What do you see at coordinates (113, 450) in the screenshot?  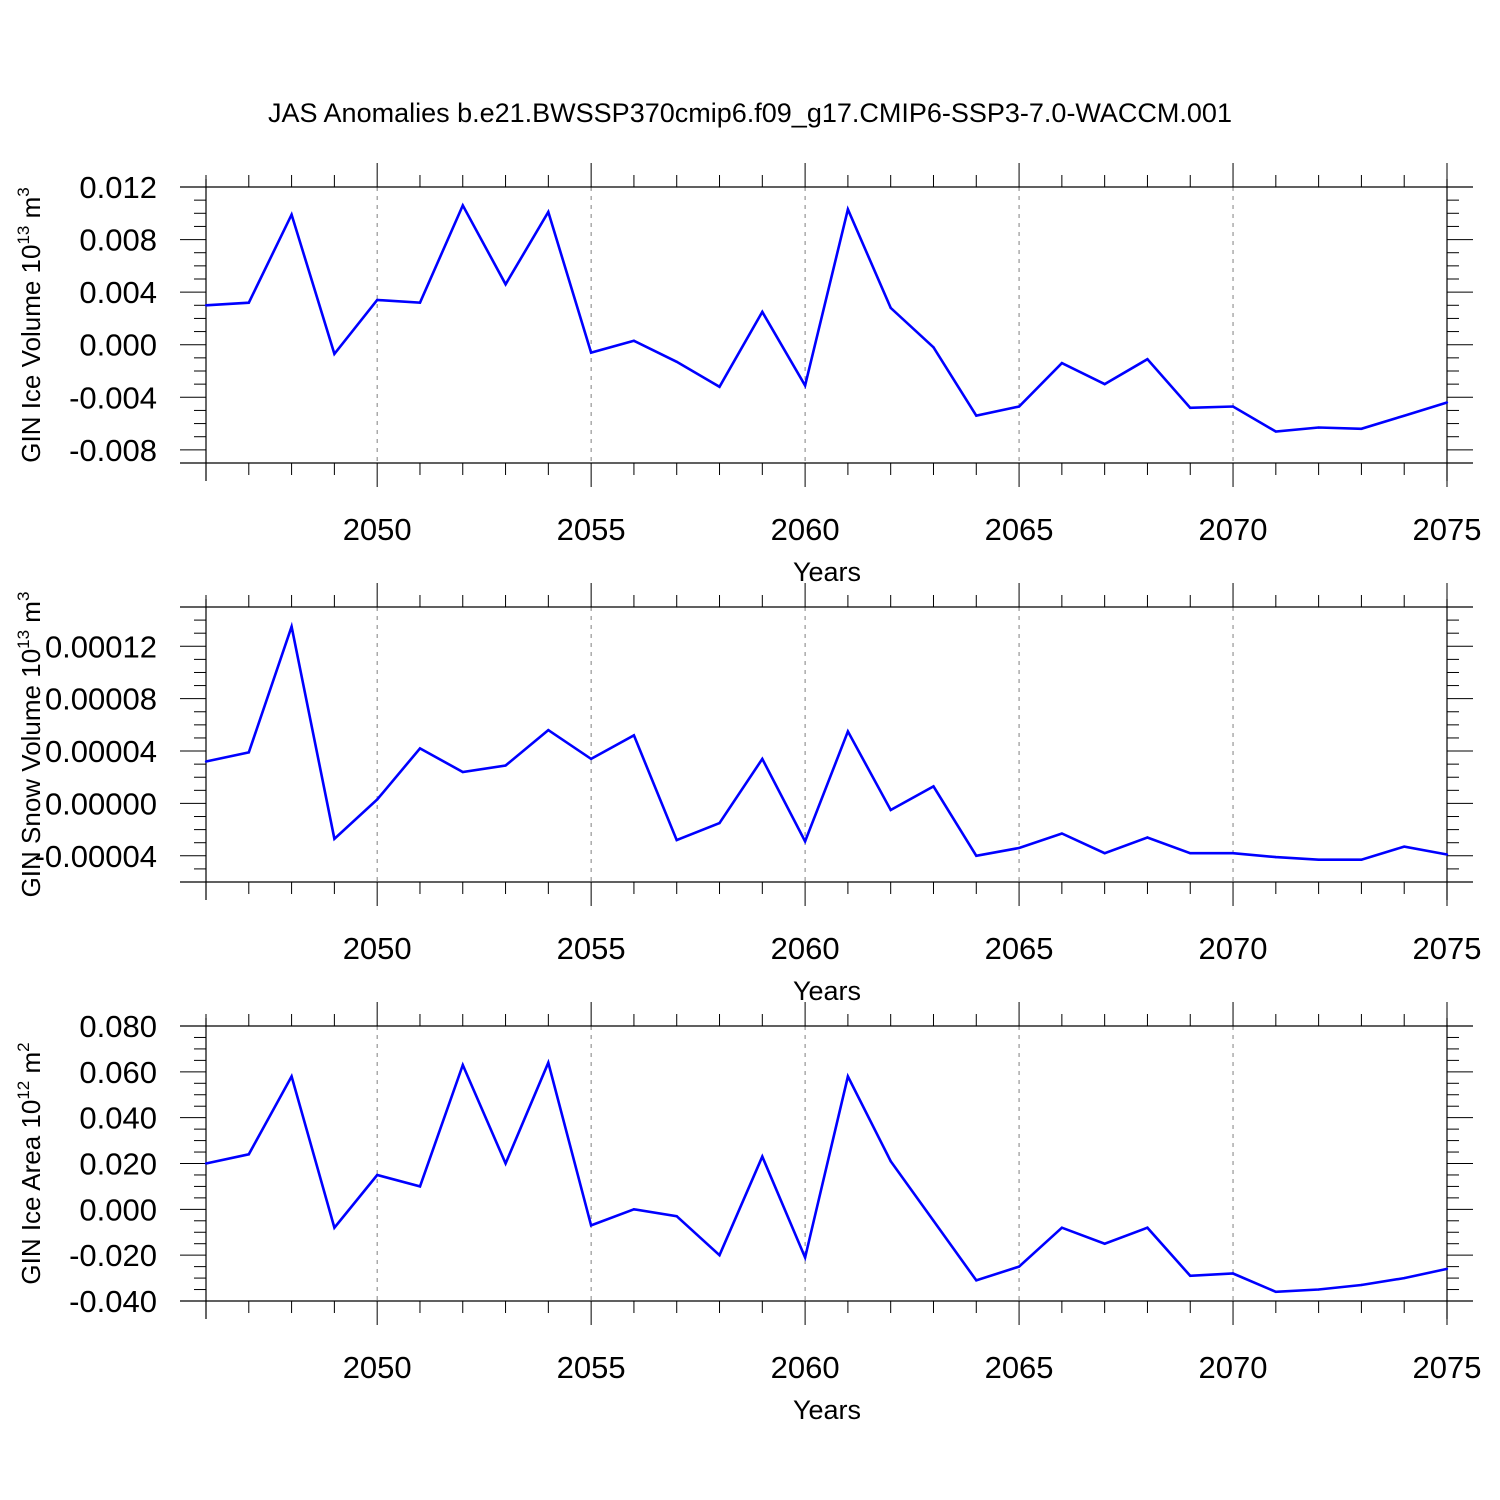 I see `y-tick-label: -0.008` at bounding box center [113, 450].